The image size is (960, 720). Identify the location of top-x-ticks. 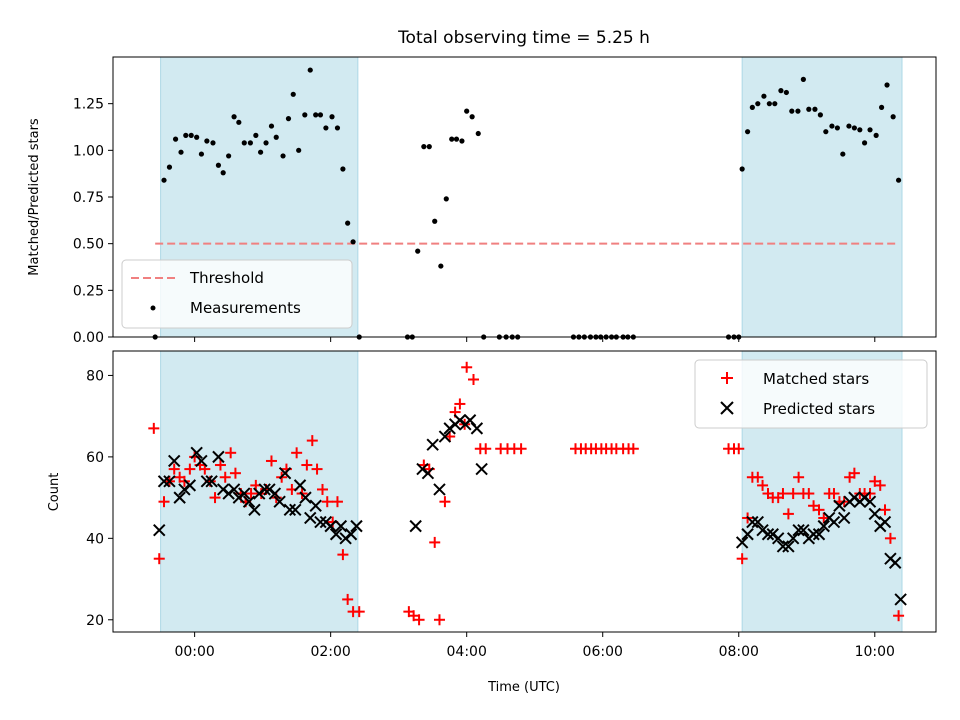
(535, 339).